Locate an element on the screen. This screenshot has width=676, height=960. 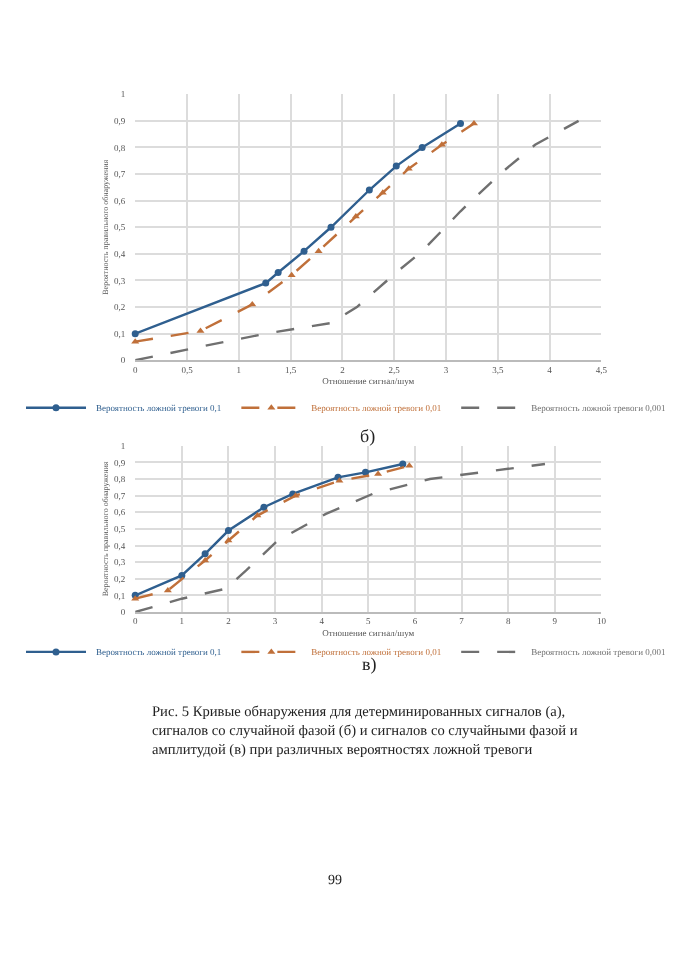
line-series is located at coordinates (341, 537).